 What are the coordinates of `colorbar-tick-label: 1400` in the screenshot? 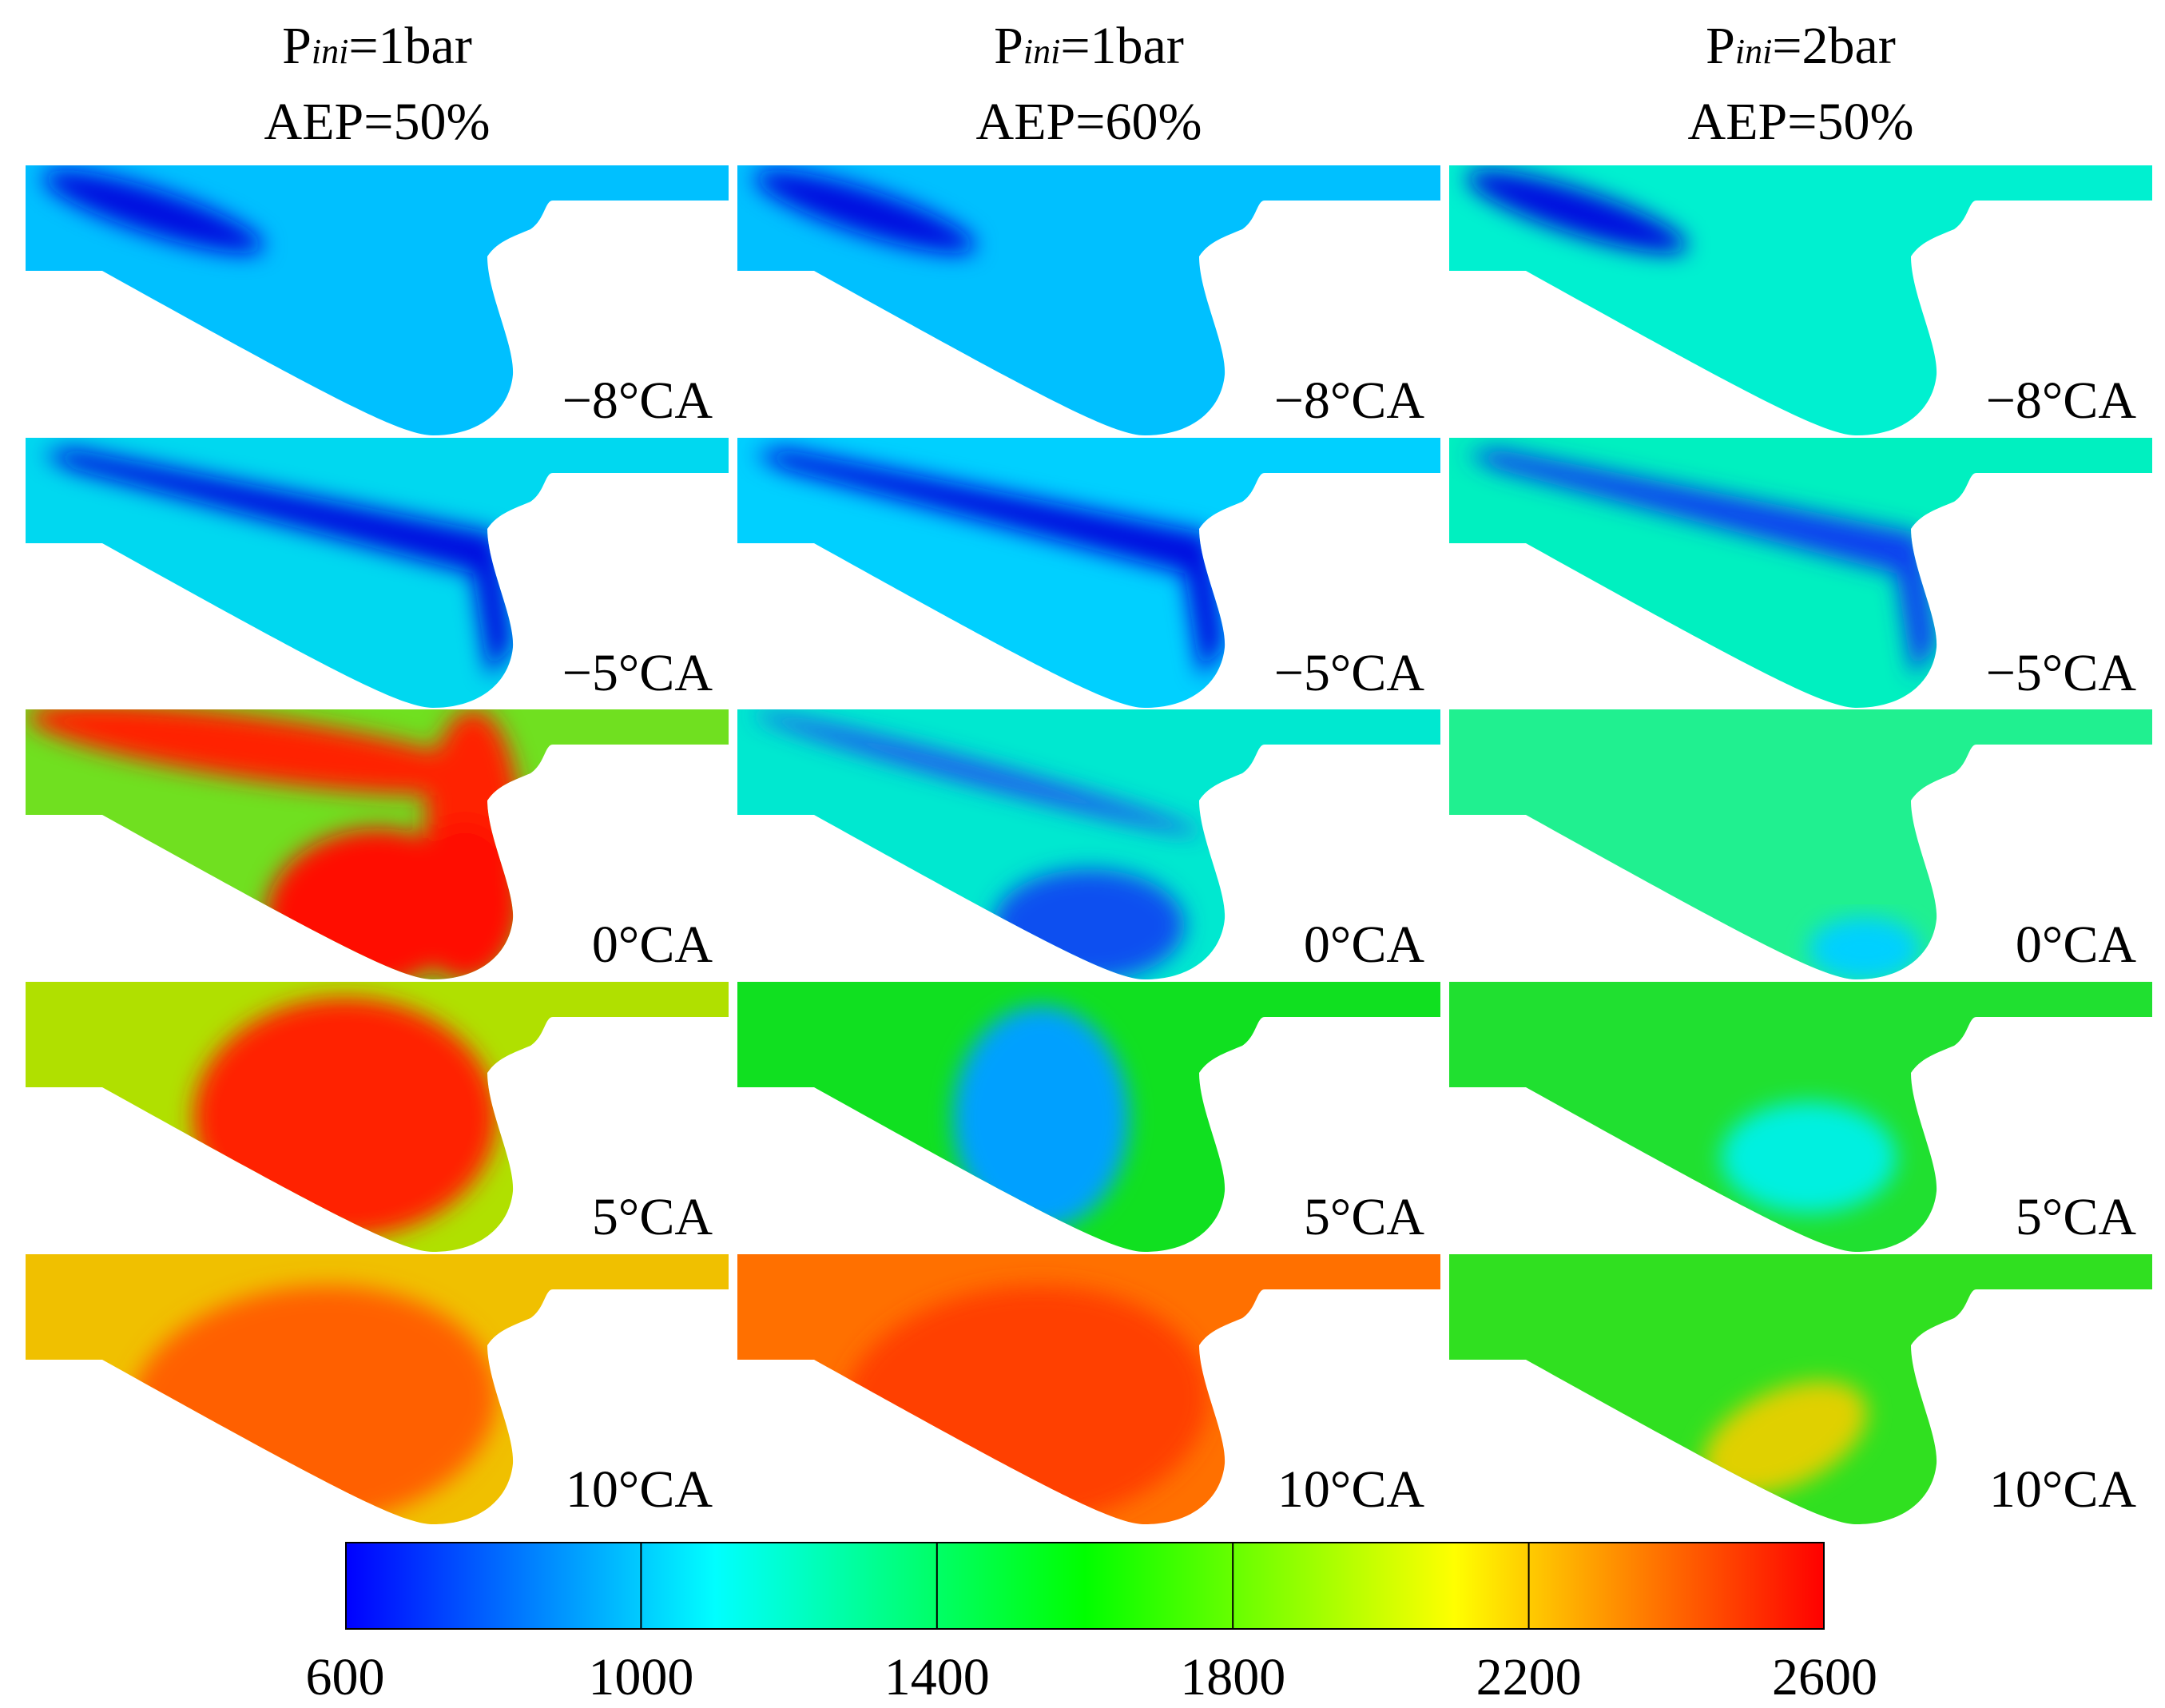 It's located at (937, 1677).